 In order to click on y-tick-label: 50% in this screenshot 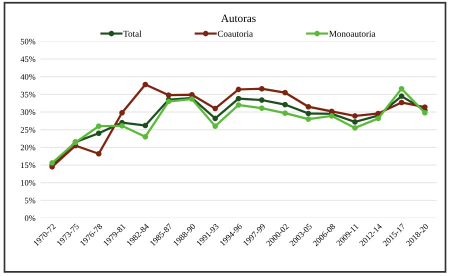, I will do `click(28, 41)`.